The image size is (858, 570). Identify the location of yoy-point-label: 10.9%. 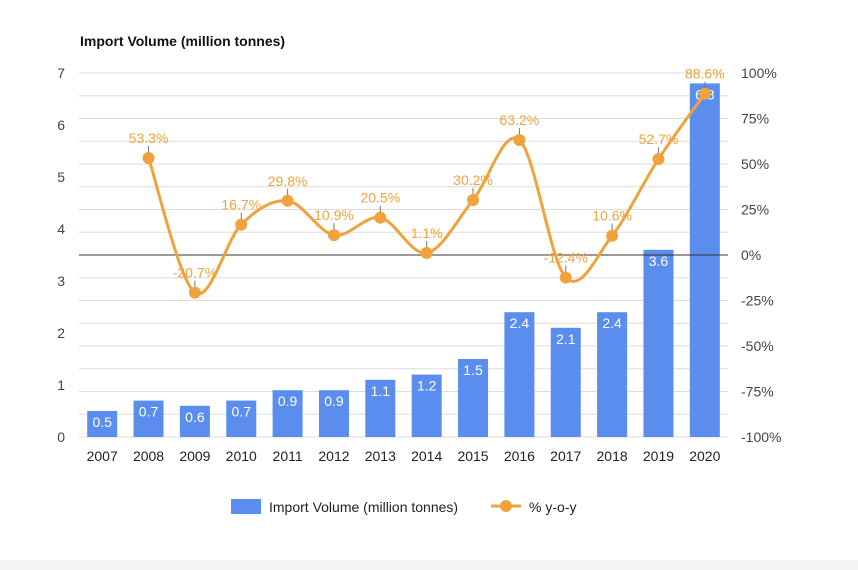
(334, 215).